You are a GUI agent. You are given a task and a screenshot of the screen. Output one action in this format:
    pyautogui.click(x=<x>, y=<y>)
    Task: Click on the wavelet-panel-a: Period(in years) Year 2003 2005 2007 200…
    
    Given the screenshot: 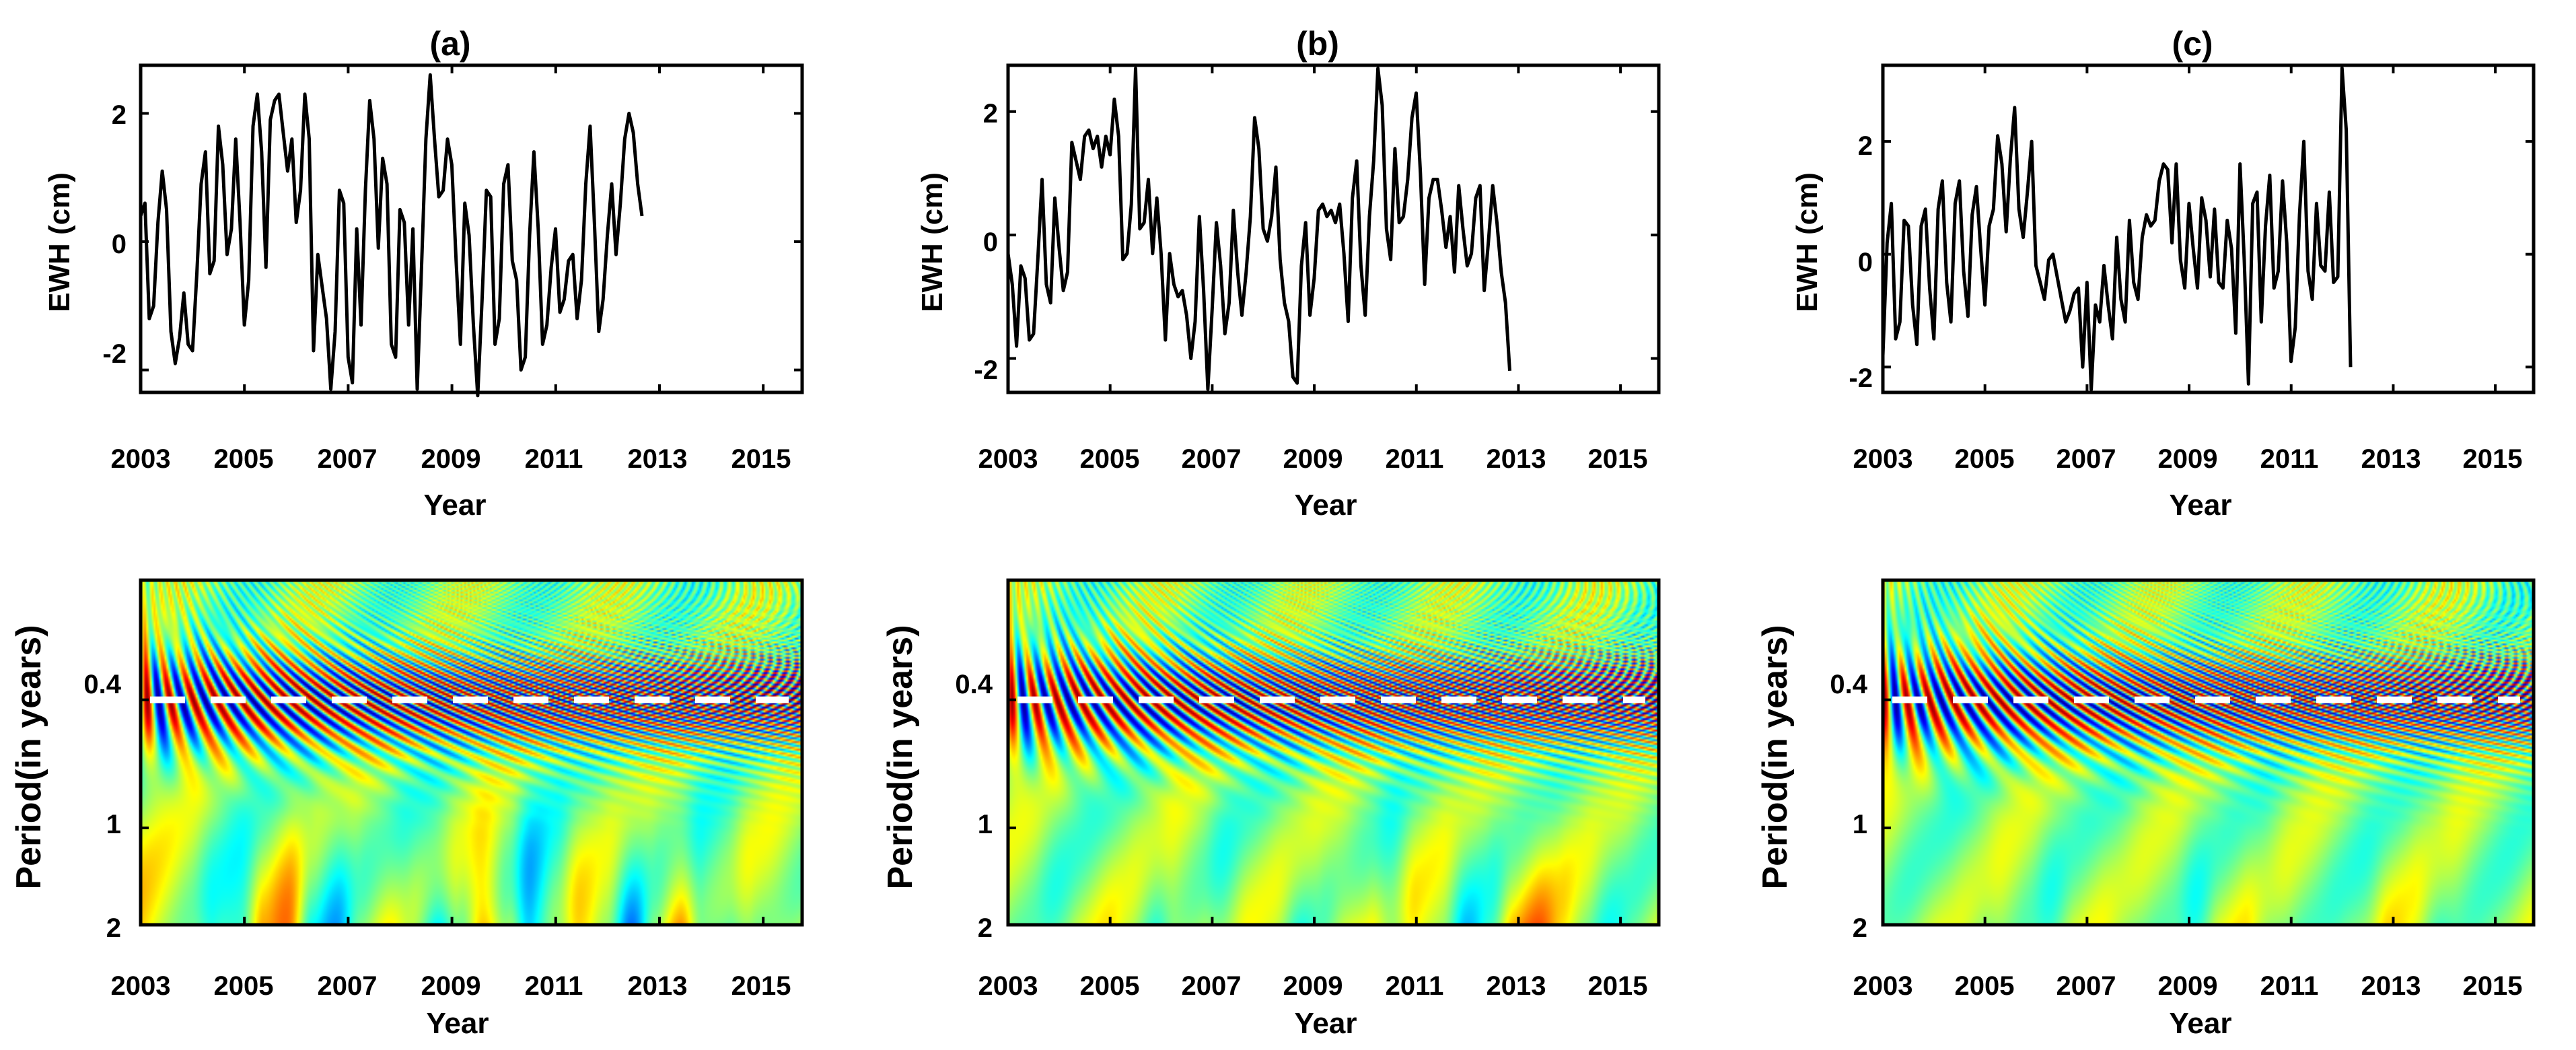 What is the action you would take?
    pyautogui.click(x=406, y=809)
    